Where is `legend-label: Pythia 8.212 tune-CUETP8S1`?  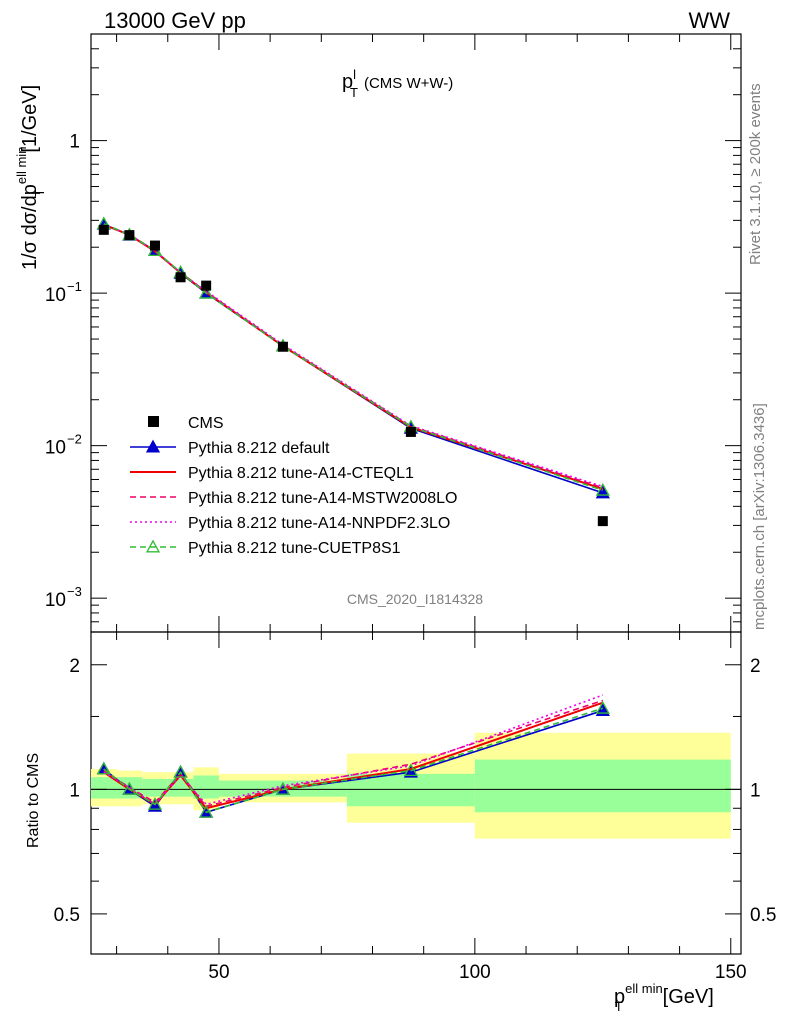 legend-label: Pythia 8.212 tune-CUETP8S1 is located at coordinates (294, 548).